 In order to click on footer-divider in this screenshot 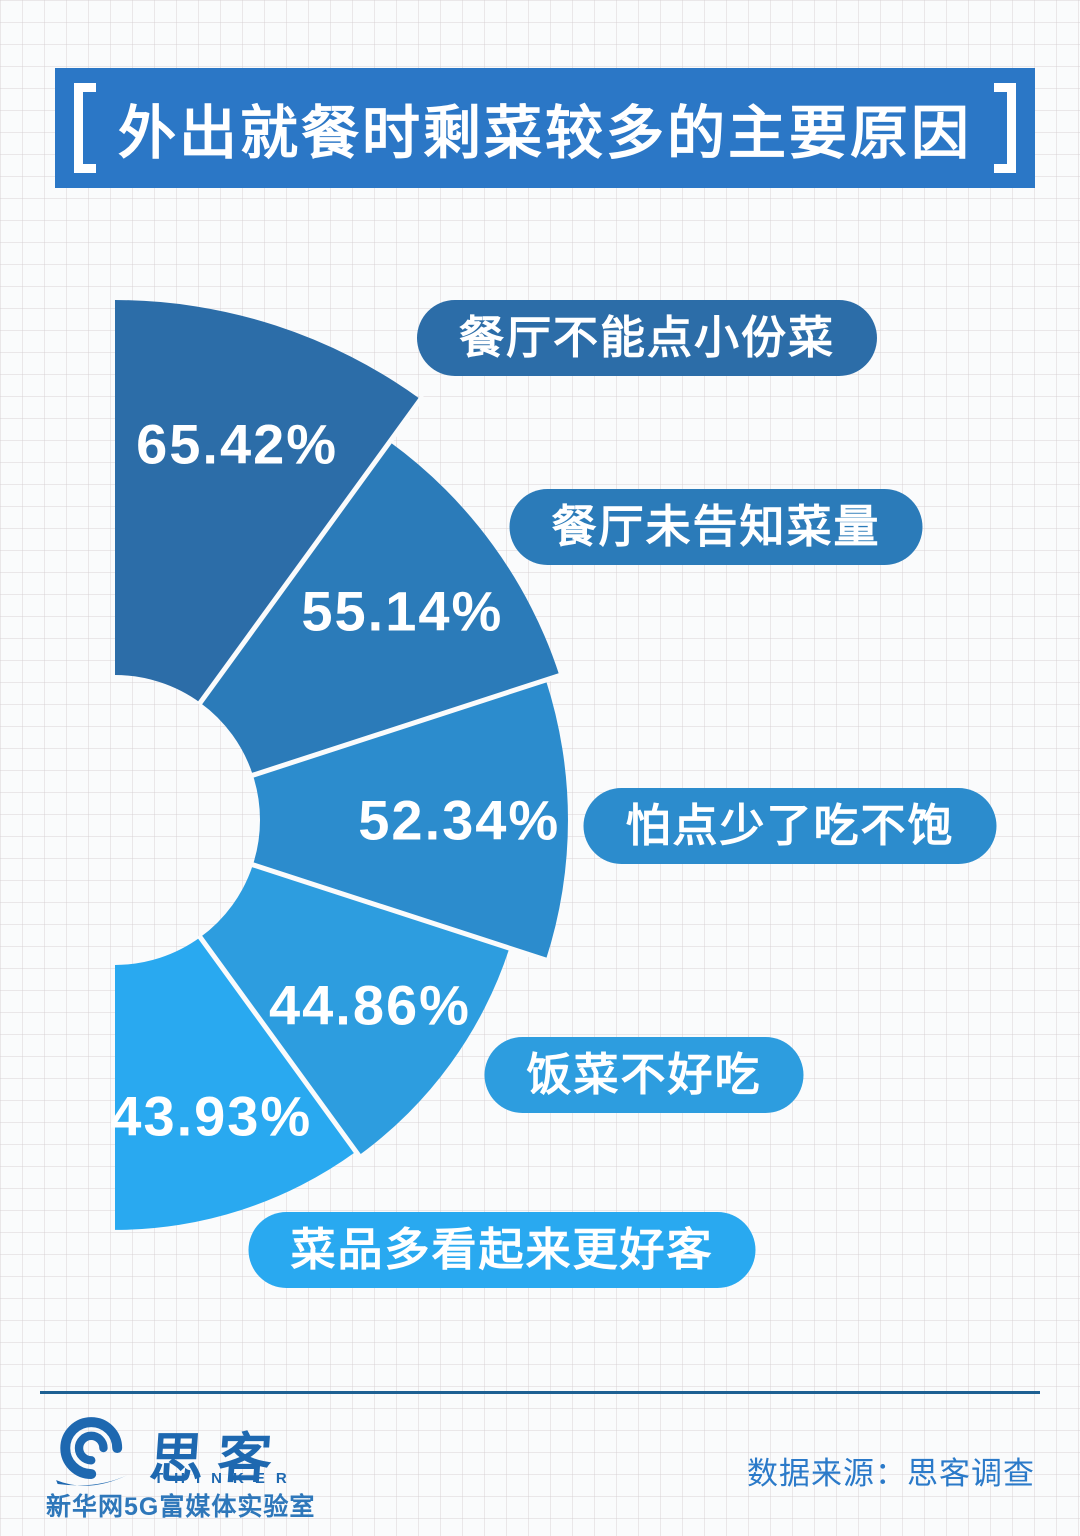, I will do `click(540, 1392)`.